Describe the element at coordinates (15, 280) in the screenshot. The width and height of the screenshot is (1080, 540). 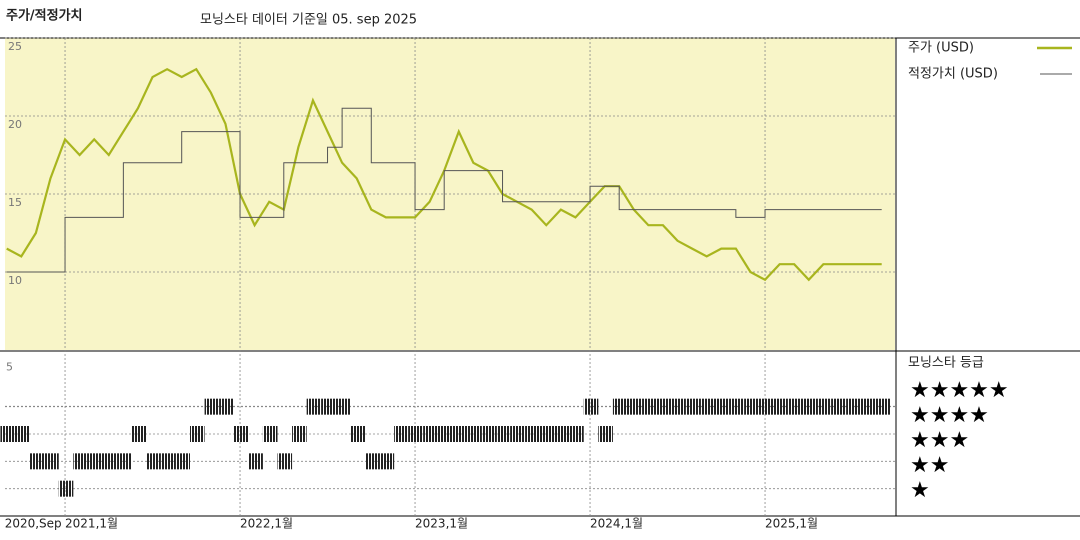
I see `y-tick-label: 10` at that location.